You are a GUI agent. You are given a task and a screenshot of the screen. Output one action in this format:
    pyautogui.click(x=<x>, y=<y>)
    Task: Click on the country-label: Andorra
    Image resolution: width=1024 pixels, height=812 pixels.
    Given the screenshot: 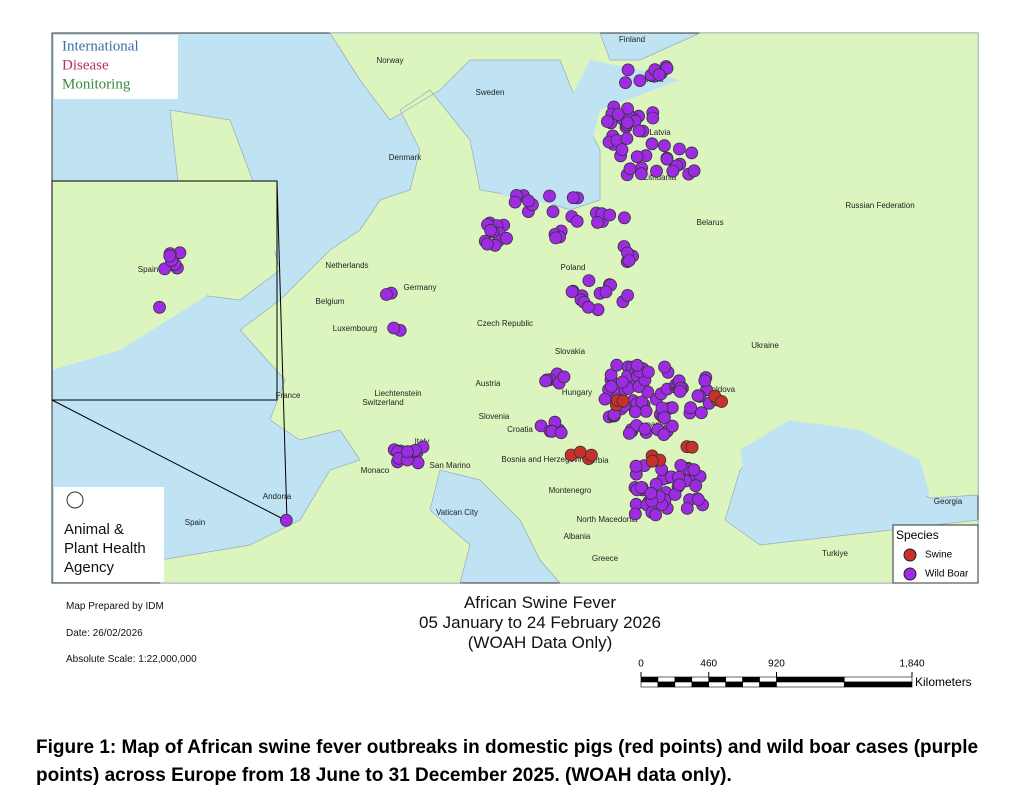 What is the action you would take?
    pyautogui.click(x=277, y=496)
    